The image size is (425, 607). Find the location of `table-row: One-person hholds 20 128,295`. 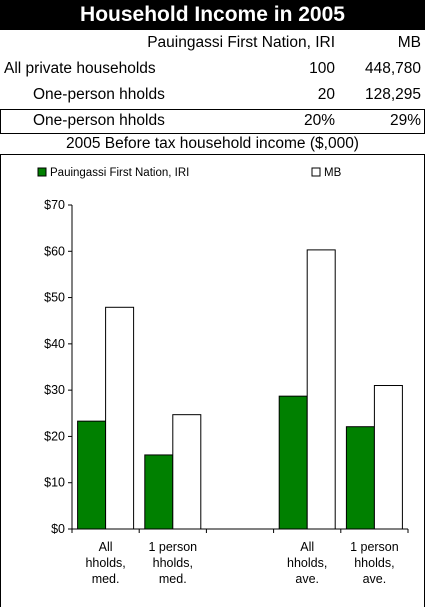

table-row: One-person hholds 20 128,295 is located at coordinates (212, 95).